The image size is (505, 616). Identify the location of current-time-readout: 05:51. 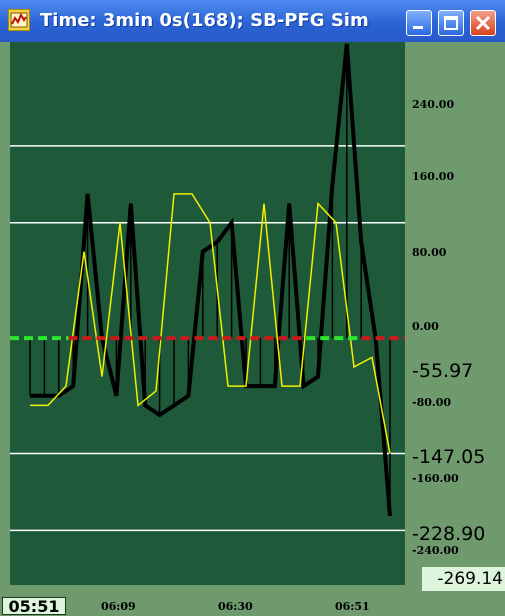
(34, 606).